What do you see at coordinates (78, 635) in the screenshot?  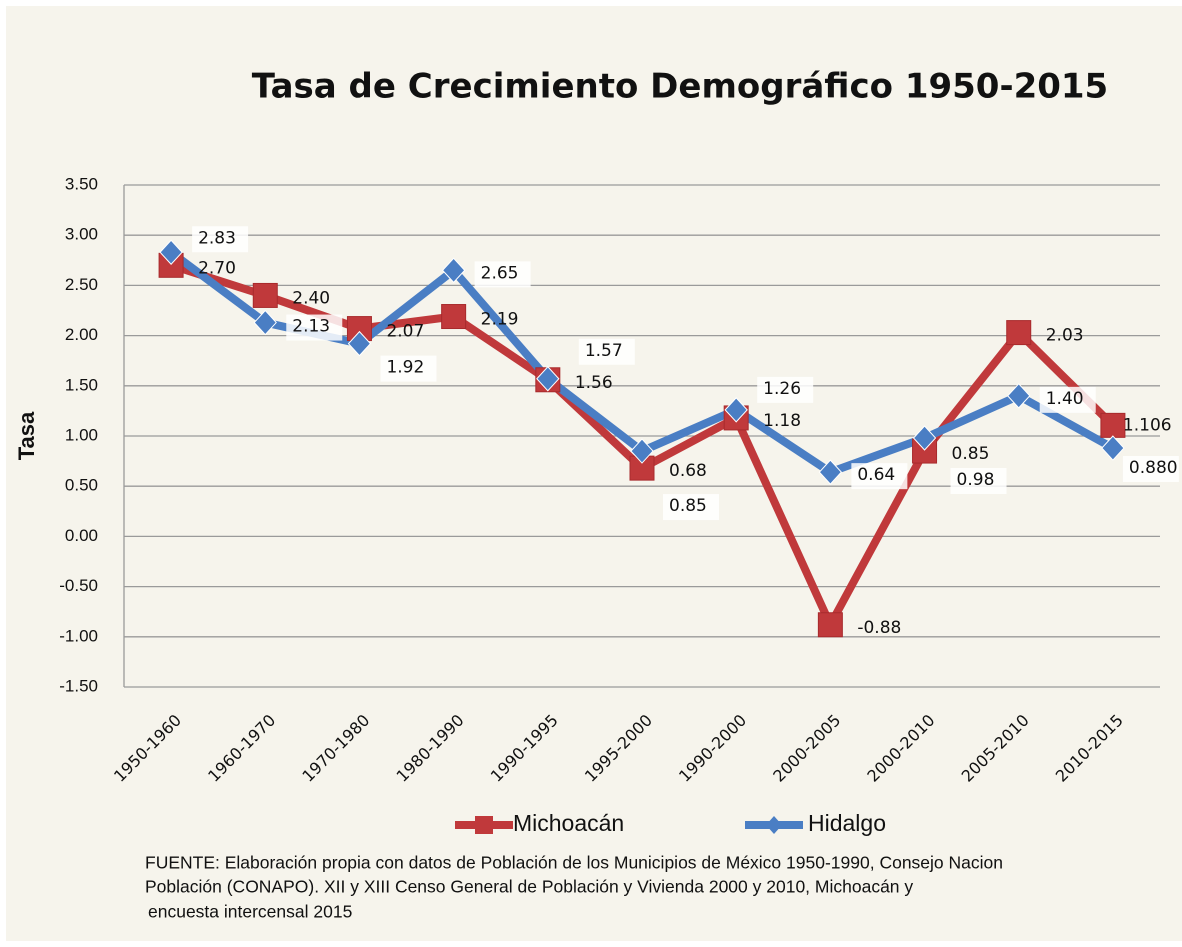 I see `y-tick-label: -1.00` at bounding box center [78, 635].